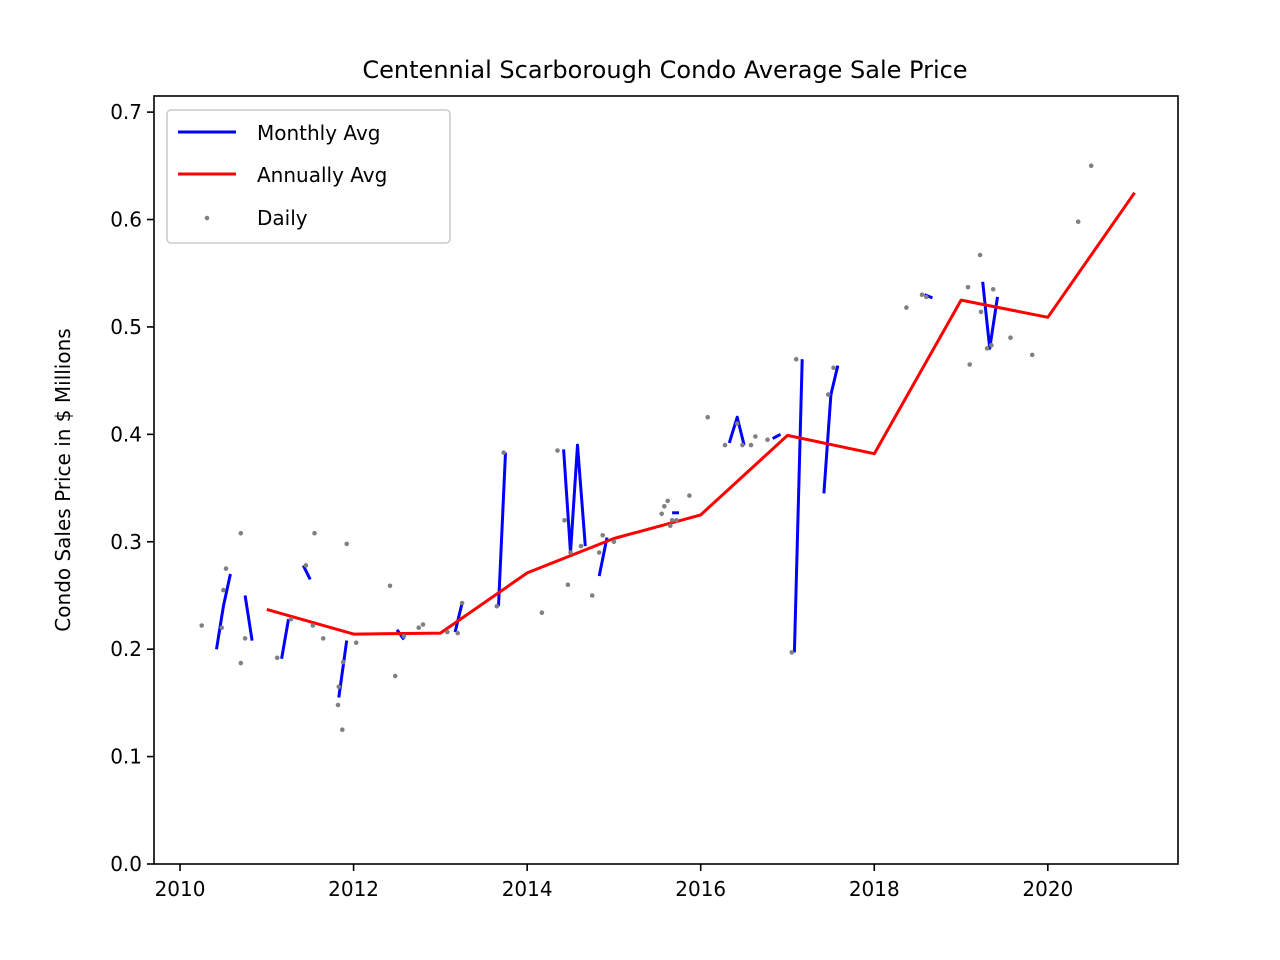  What do you see at coordinates (126, 112) in the screenshot?
I see `y-tick-label: 0.7` at bounding box center [126, 112].